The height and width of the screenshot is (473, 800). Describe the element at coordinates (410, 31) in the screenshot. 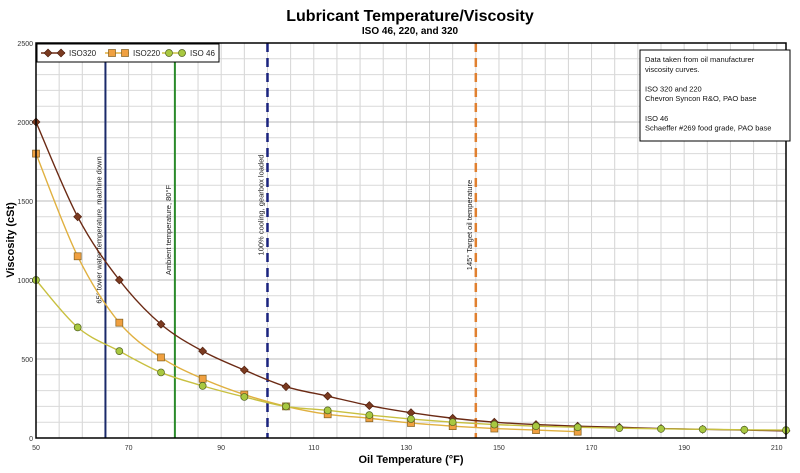

I see `chart-subtitle: ISO 46, 220, and 320` at that location.